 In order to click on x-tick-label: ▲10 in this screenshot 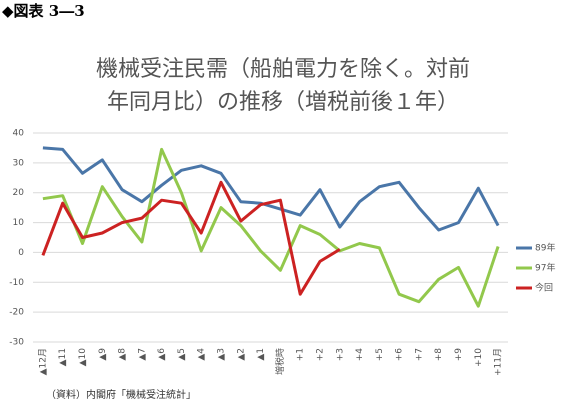, I will do `click(83, 357)`.